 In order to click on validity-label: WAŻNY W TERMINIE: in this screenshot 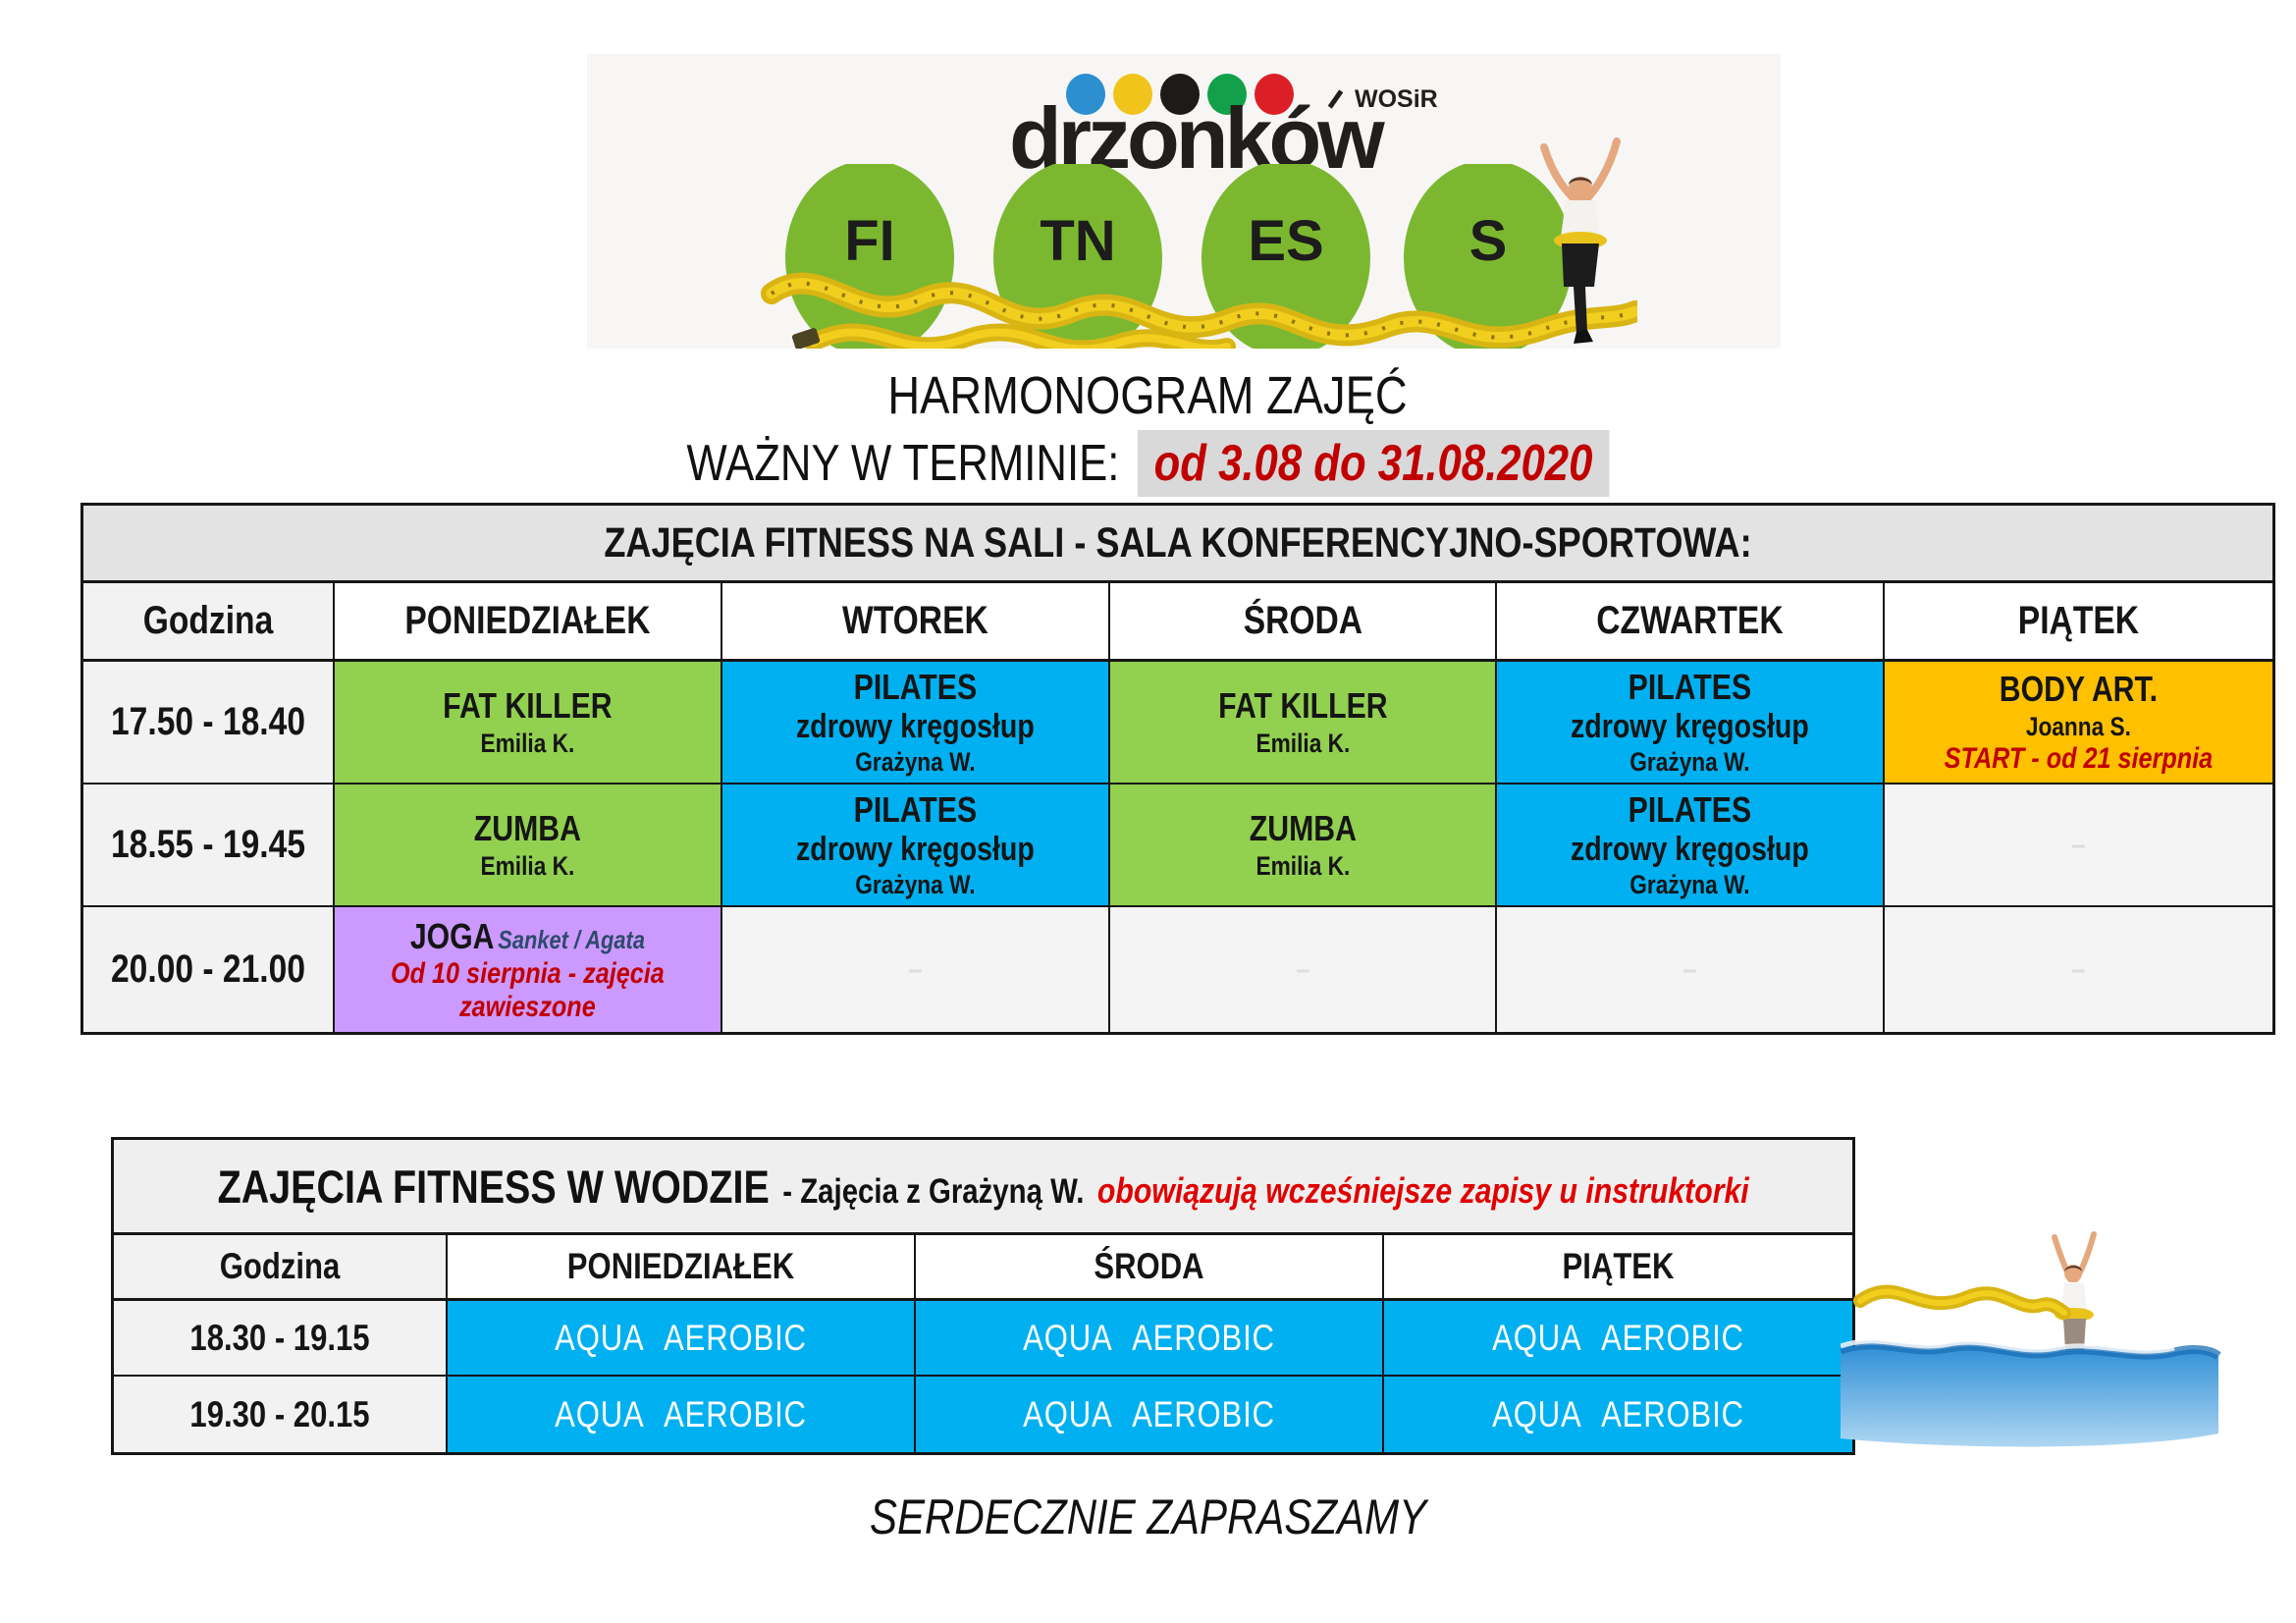, I will do `click(903, 463)`.